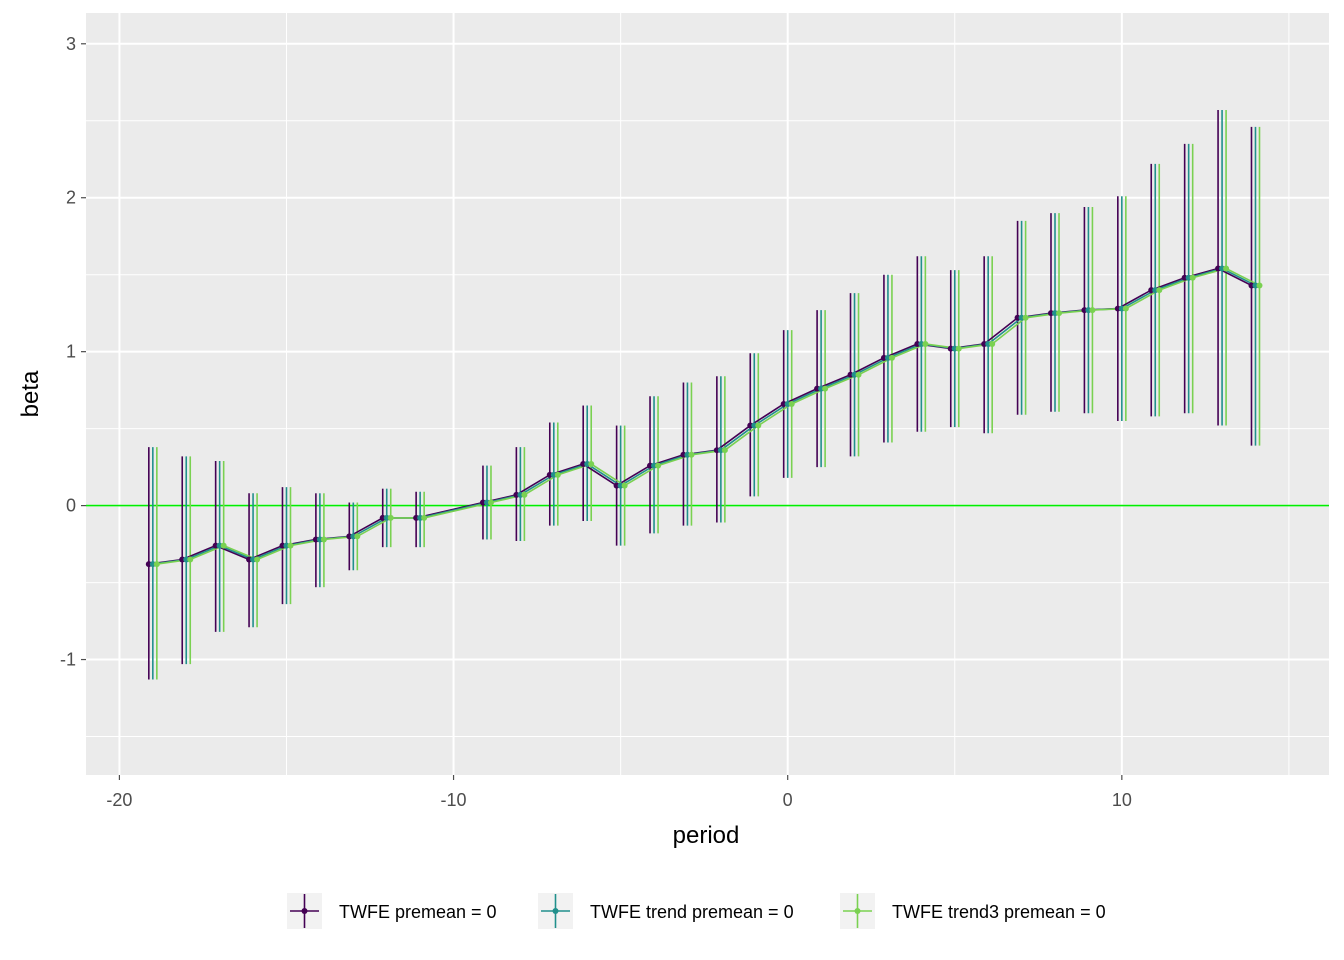 The image size is (1344, 960). I want to click on y-tick-label: 1, so click(71, 352).